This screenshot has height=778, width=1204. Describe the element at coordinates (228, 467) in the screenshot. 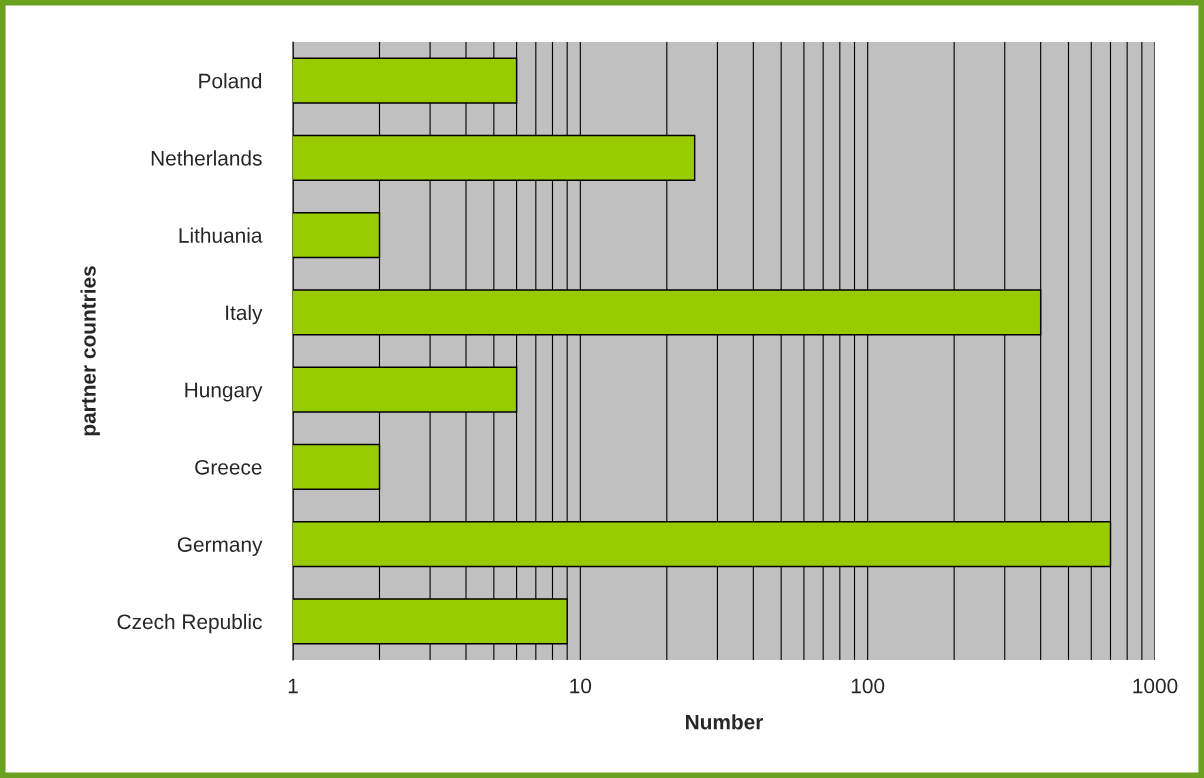

I see `y-tick-label: Greece` at that location.